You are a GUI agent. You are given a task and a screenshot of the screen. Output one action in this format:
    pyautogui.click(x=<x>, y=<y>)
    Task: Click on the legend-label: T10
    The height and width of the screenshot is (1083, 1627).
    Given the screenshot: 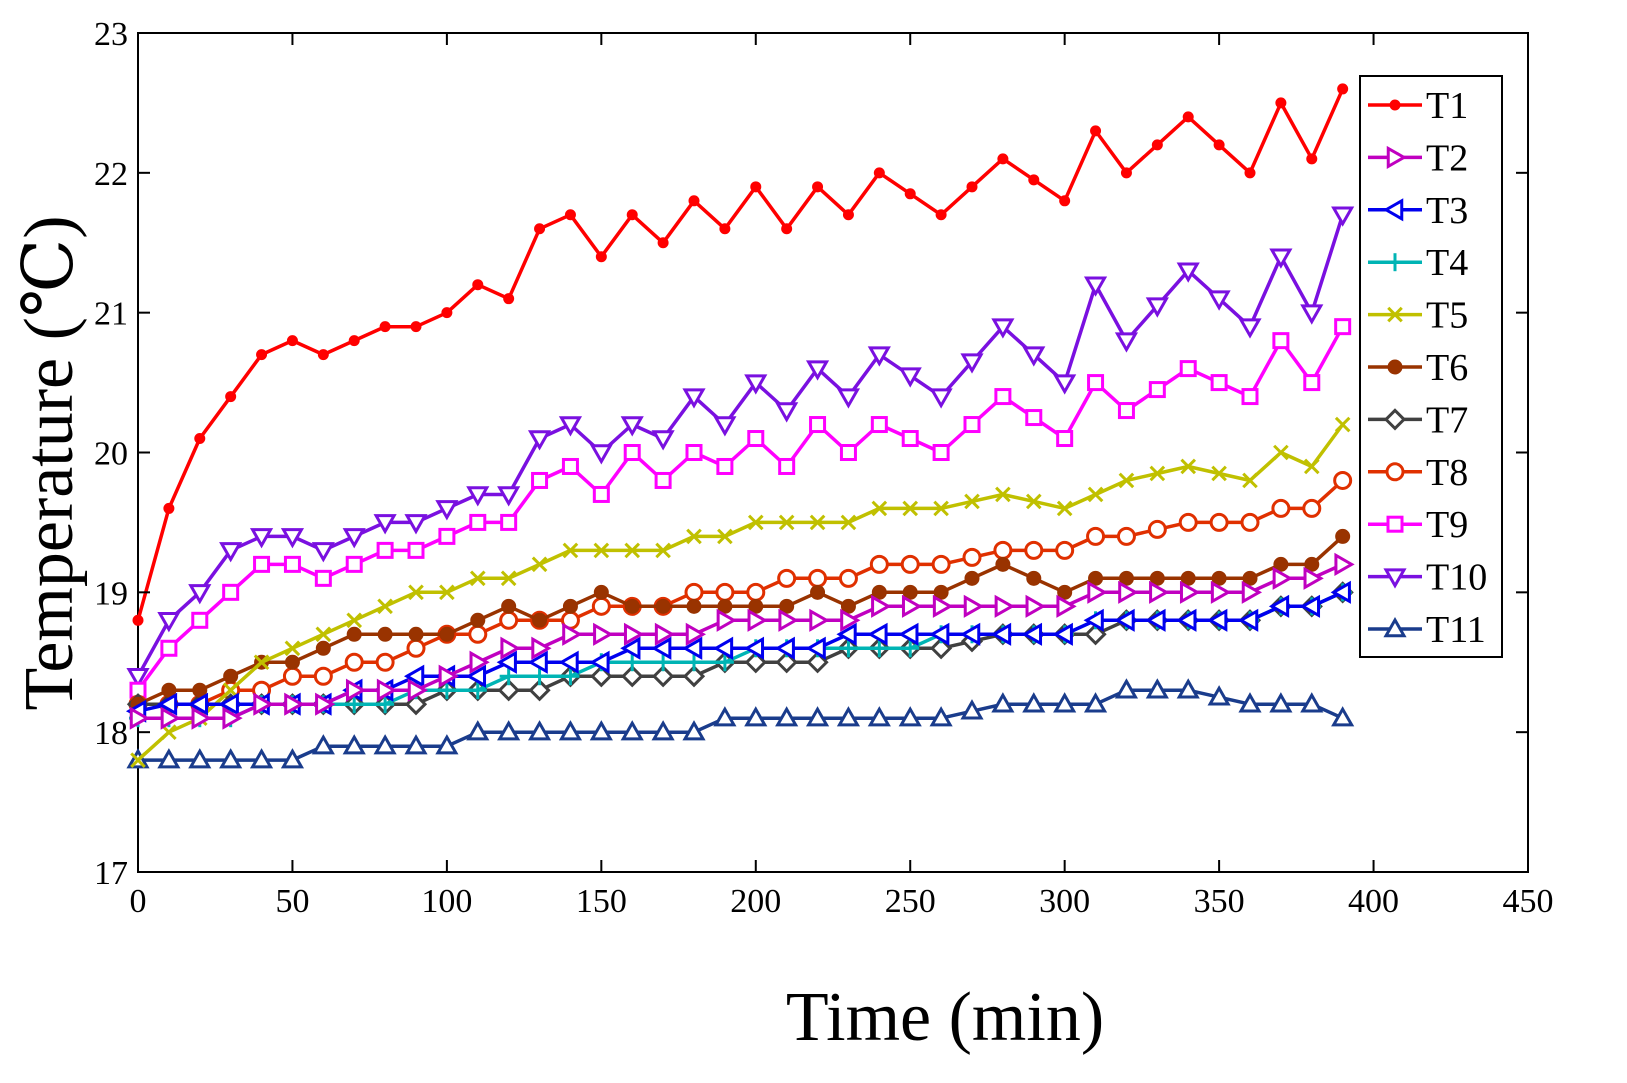 What is the action you would take?
    pyautogui.click(x=1456, y=578)
    